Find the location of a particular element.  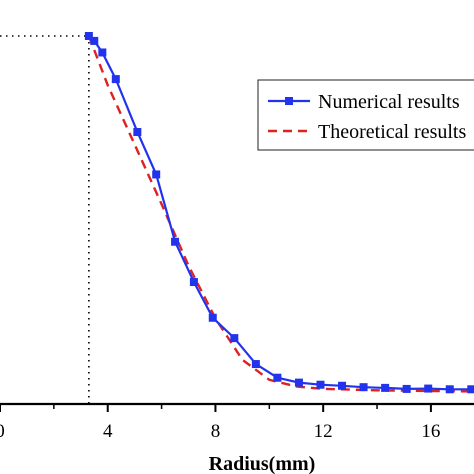

legend-entry-theoretical: Theoretical results is located at coordinates (367, 132).